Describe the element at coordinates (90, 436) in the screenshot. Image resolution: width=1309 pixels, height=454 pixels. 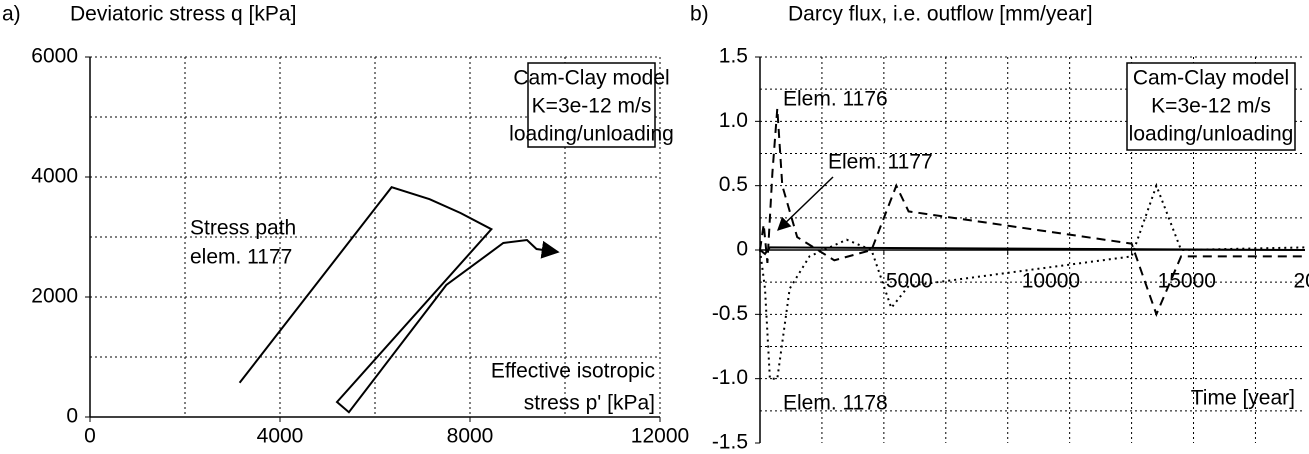
I see `x-tick-label: 0` at that location.